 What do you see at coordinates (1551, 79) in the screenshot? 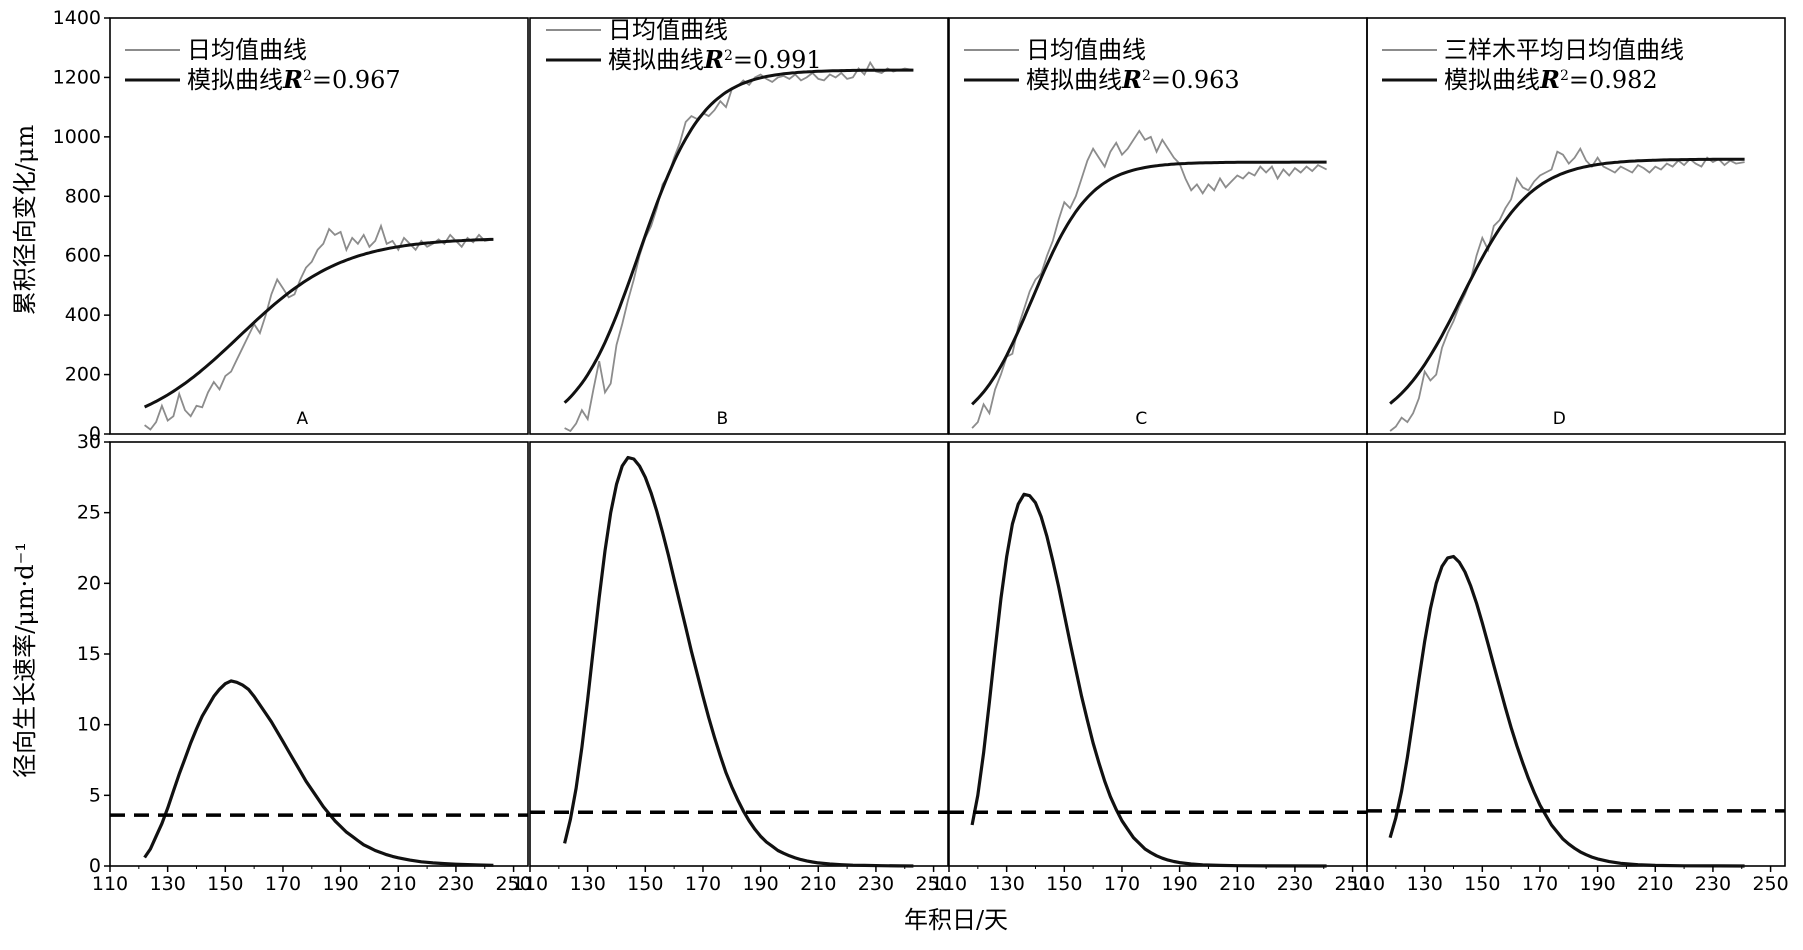
I see `legend-fit-text: 模拟曲线R2=0.982` at bounding box center [1551, 79].